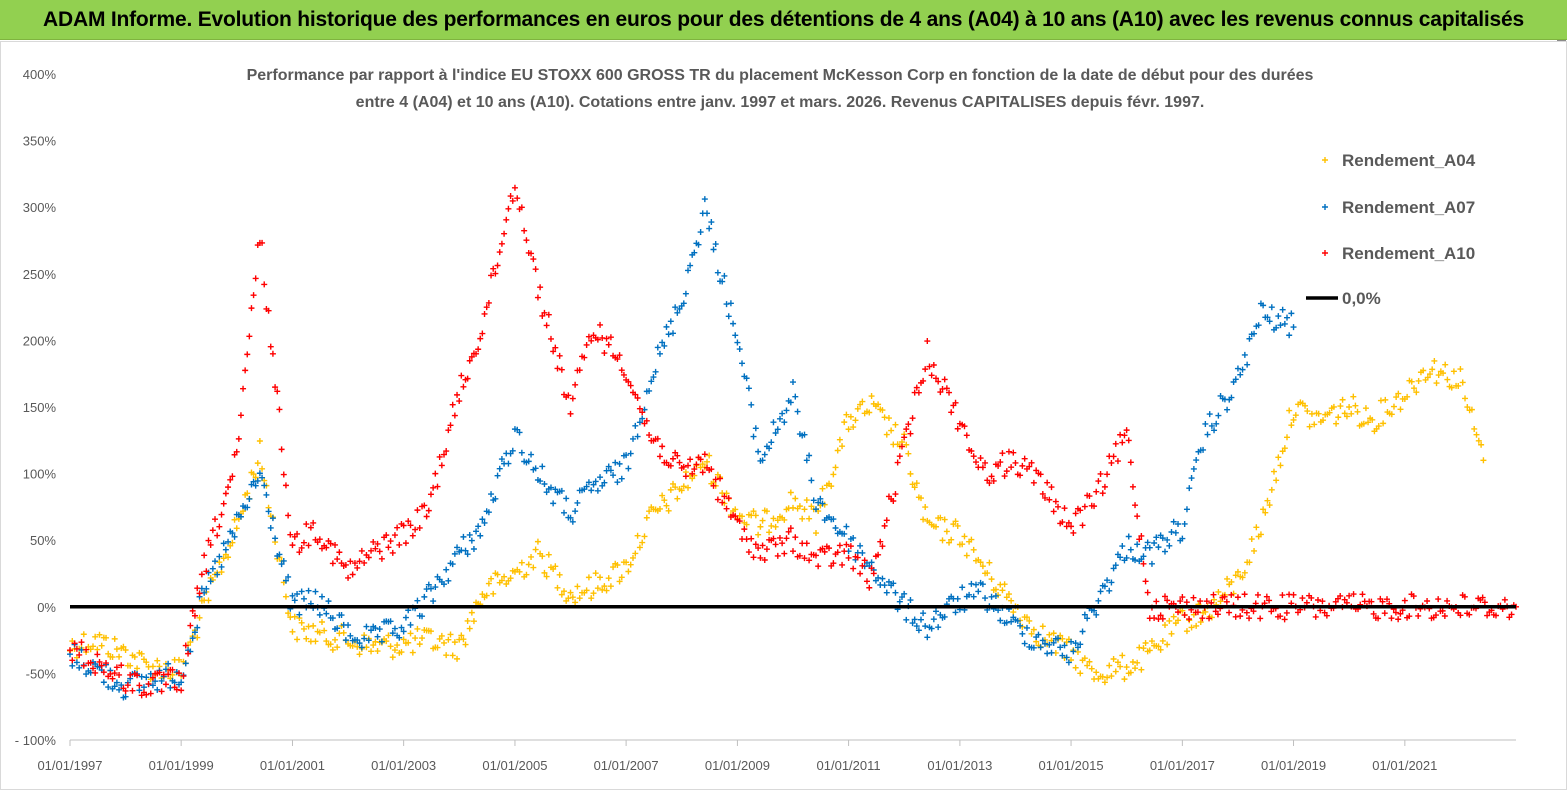  I want to click on y-tick-label: 250%, so click(40, 274).